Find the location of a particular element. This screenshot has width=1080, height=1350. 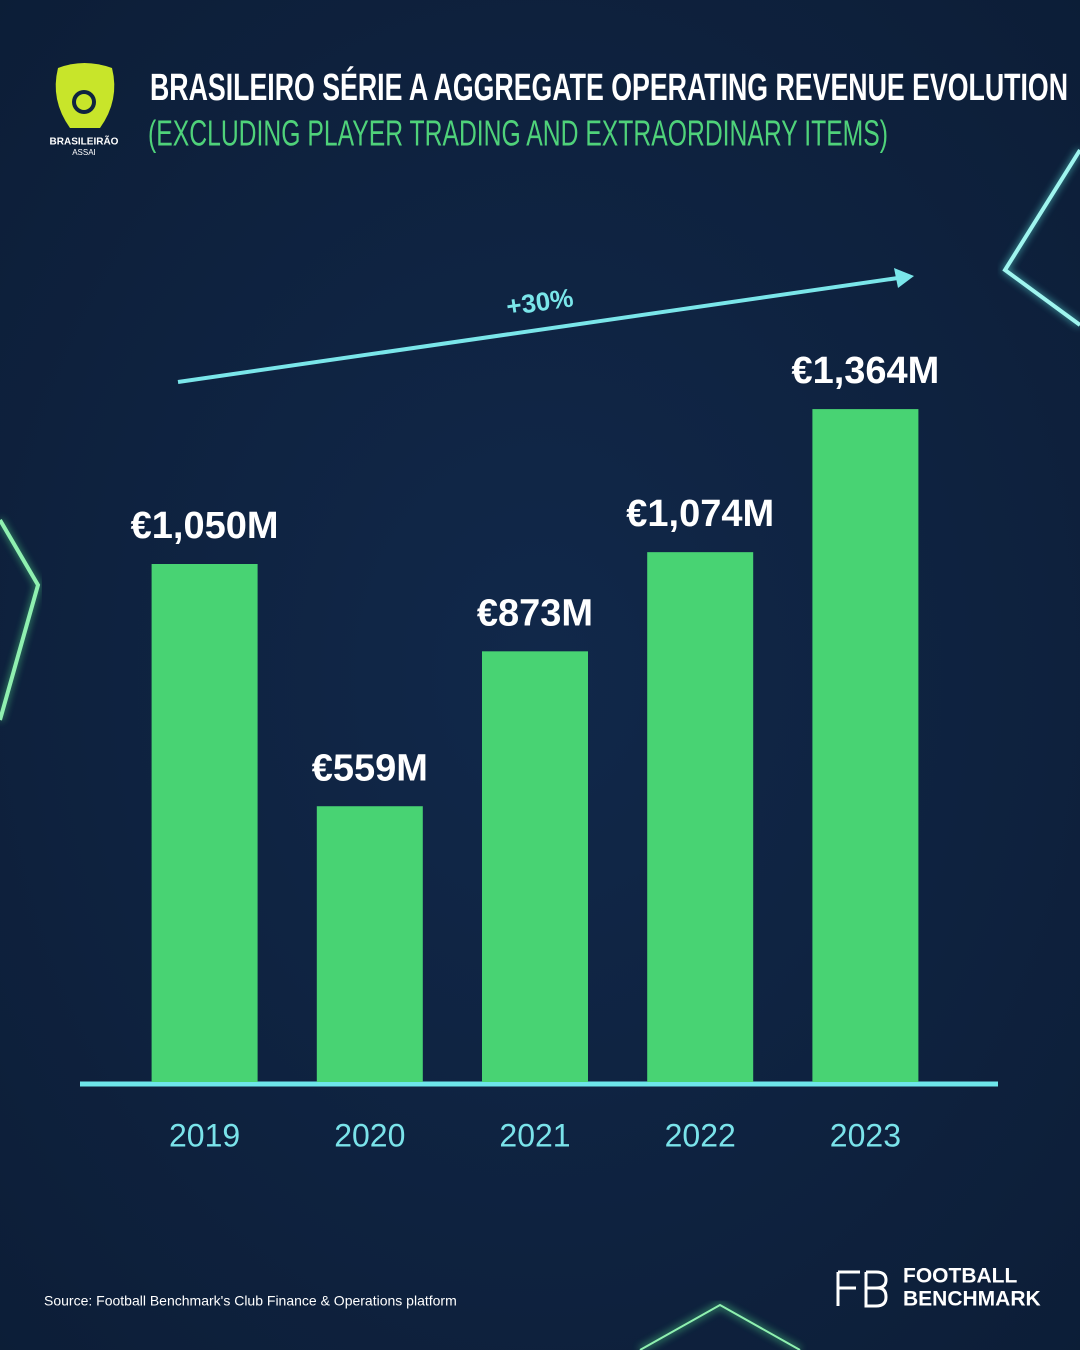

brand: FOOTBALL BENCHMARK is located at coordinates (938, 1288).